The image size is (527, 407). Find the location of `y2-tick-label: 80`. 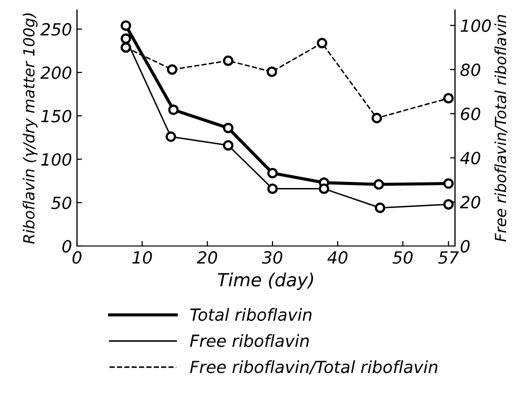

y2-tick-label: 80 is located at coordinates (470, 70).